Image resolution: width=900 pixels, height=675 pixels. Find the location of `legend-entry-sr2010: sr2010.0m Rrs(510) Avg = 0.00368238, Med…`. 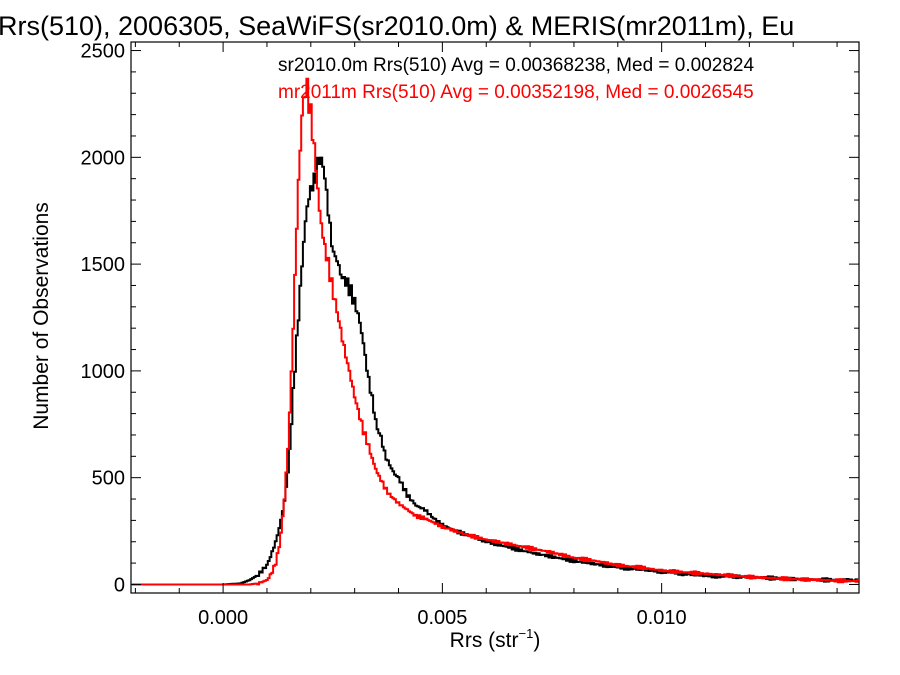

legend-entry-sr2010: sr2010.0m Rrs(510) Avg = 0.00368238, Med… is located at coordinates (516, 65).